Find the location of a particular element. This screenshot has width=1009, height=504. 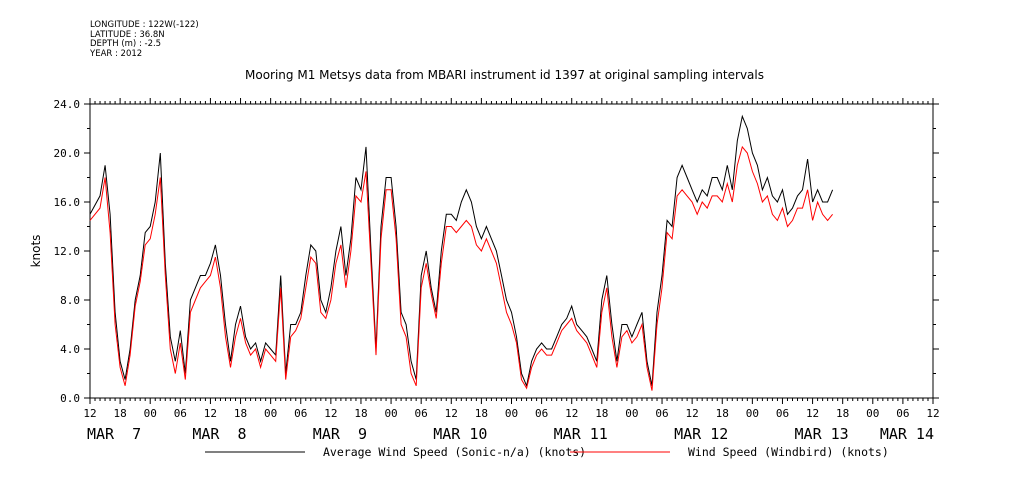

latitude-label: LATITUDE : 36.8N is located at coordinates (127, 34).